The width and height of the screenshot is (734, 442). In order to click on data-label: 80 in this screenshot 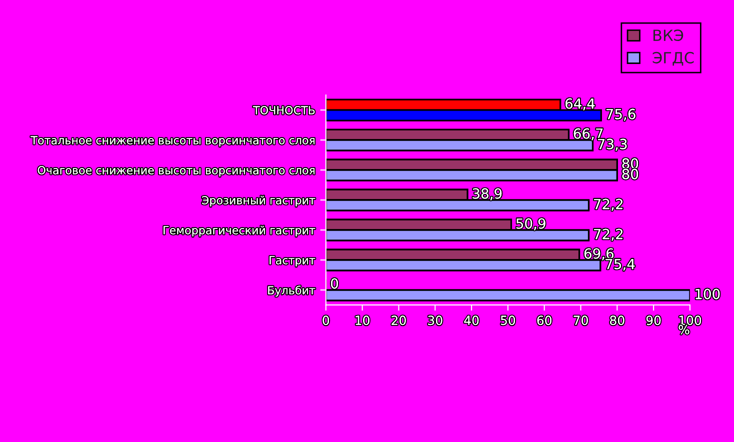, I will do `click(630, 174)`.